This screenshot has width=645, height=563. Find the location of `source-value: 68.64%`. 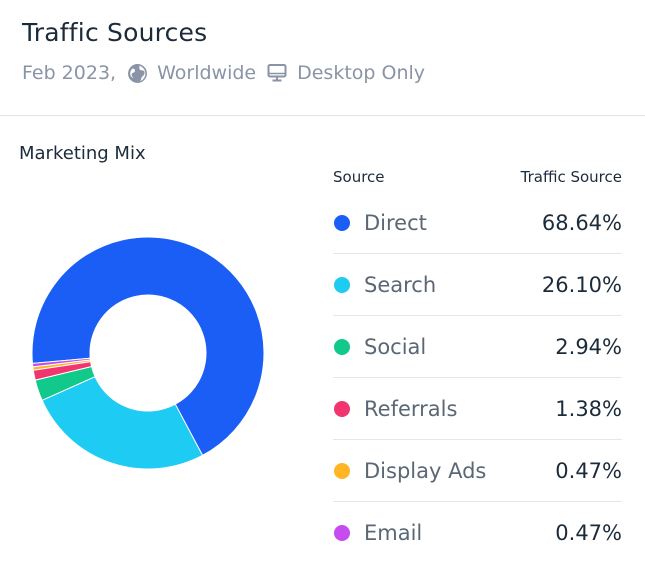

source-value: 68.64% is located at coordinates (581, 222).